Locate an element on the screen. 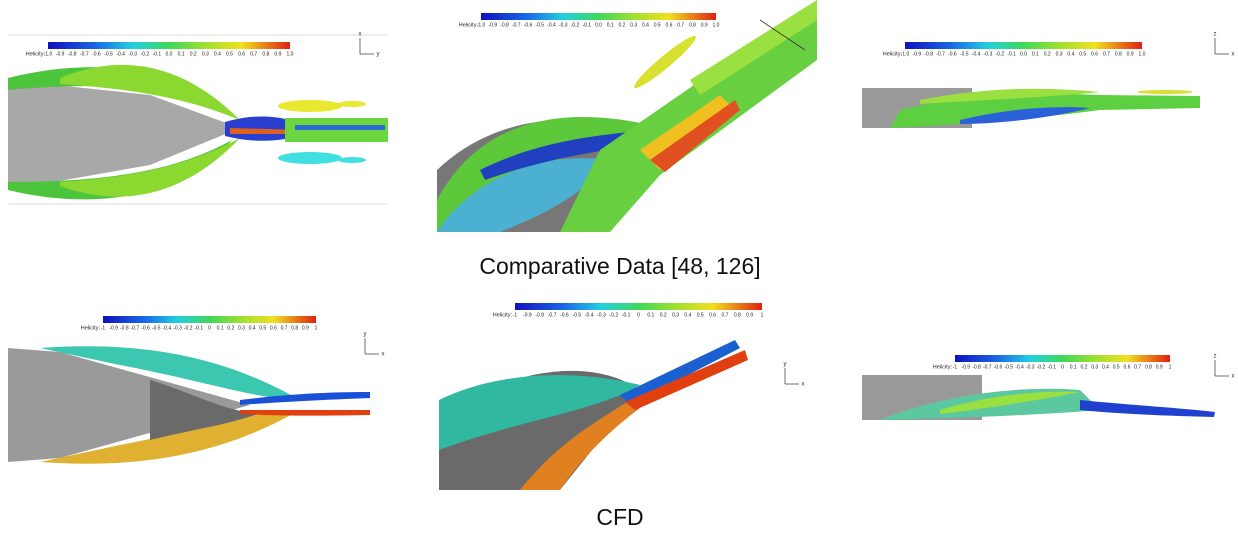  colorbar-tick-label: 1.0 is located at coordinates (716, 25).